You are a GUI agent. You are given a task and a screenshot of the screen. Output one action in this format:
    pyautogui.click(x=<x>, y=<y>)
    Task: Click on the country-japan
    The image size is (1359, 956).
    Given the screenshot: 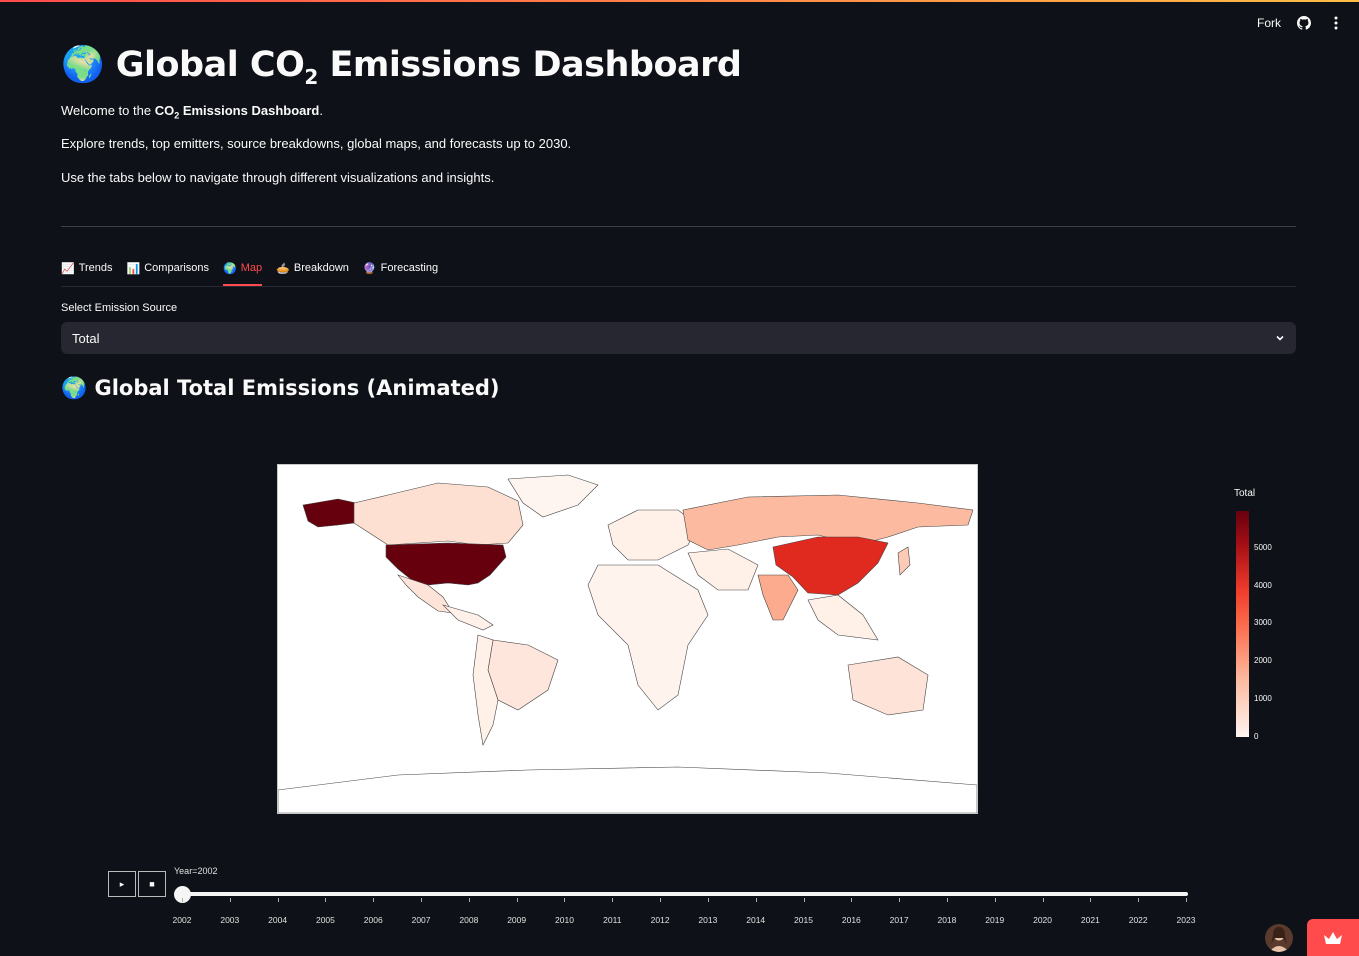 What is the action you would take?
    pyautogui.click(x=904, y=561)
    